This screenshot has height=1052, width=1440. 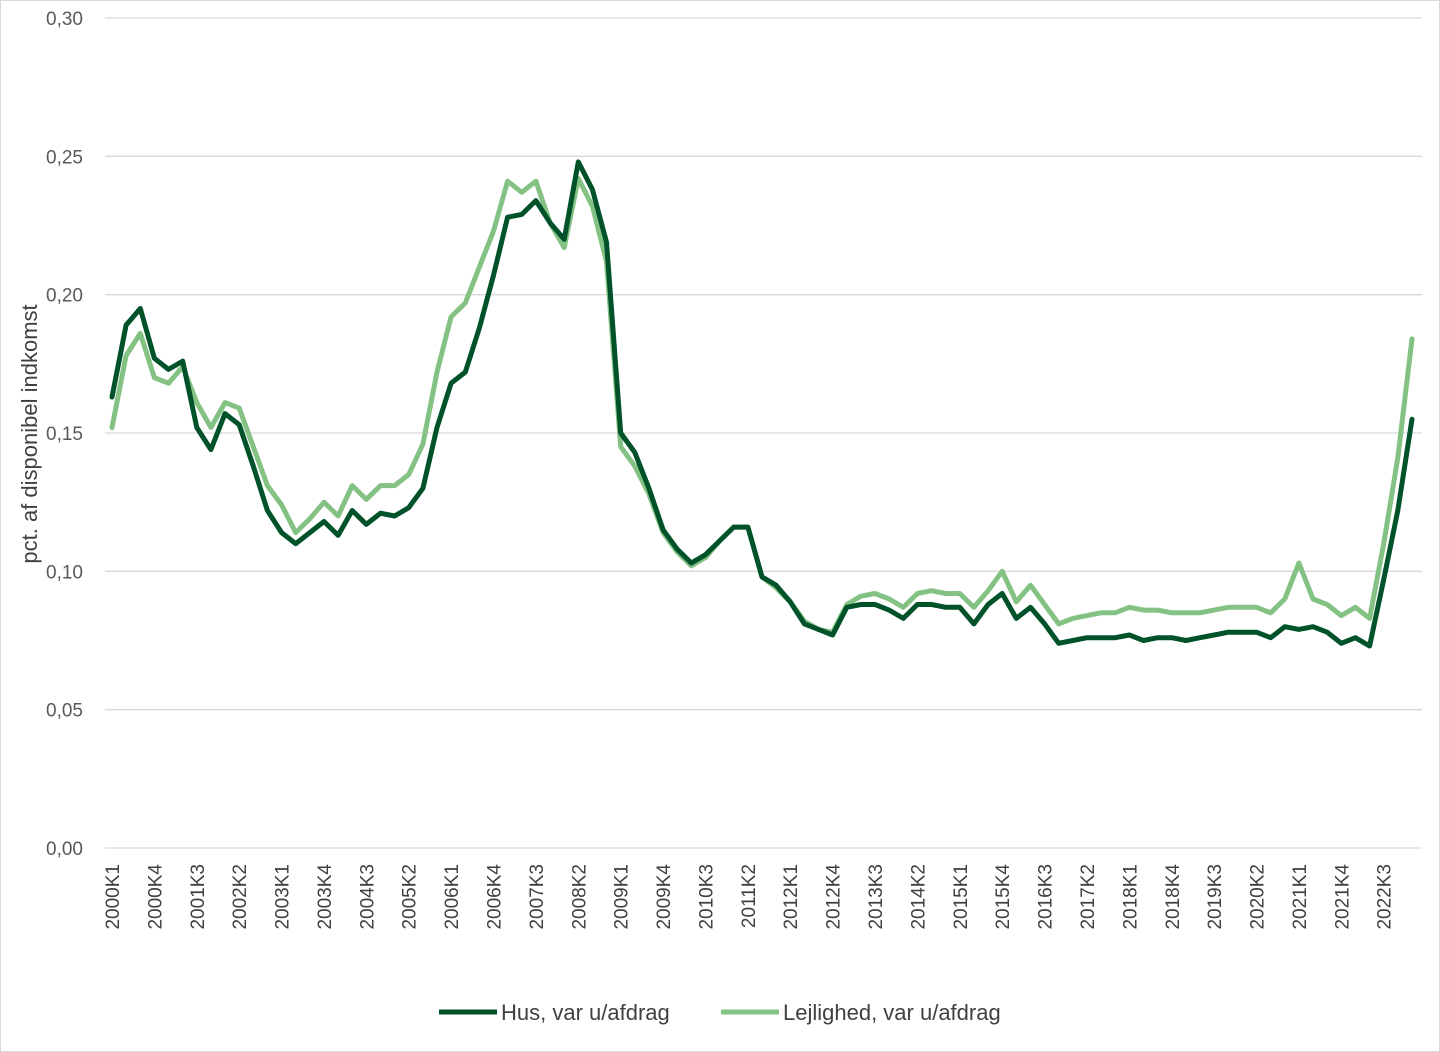 I want to click on x-tick-label: 2007K3, so click(x=537, y=897).